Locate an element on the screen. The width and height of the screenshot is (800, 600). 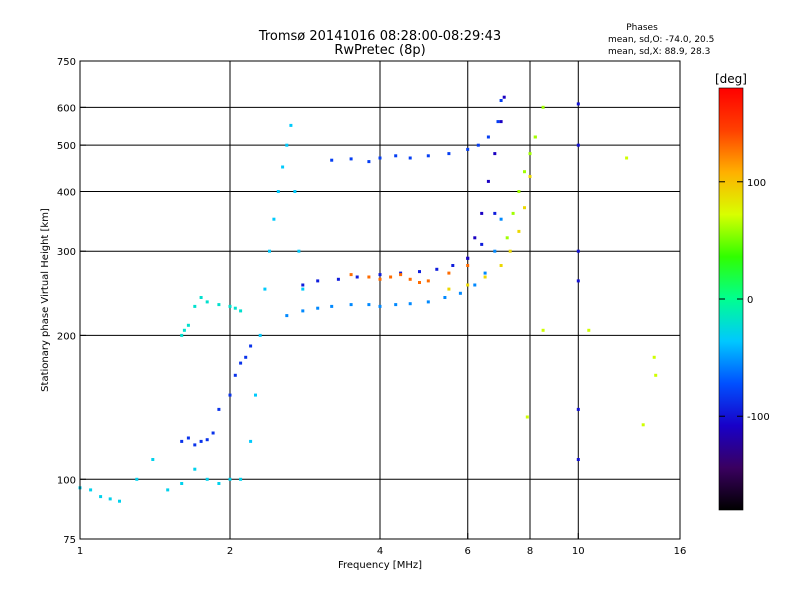
colorbar: [deg] 100 0 -100 is located at coordinates (742, 291).